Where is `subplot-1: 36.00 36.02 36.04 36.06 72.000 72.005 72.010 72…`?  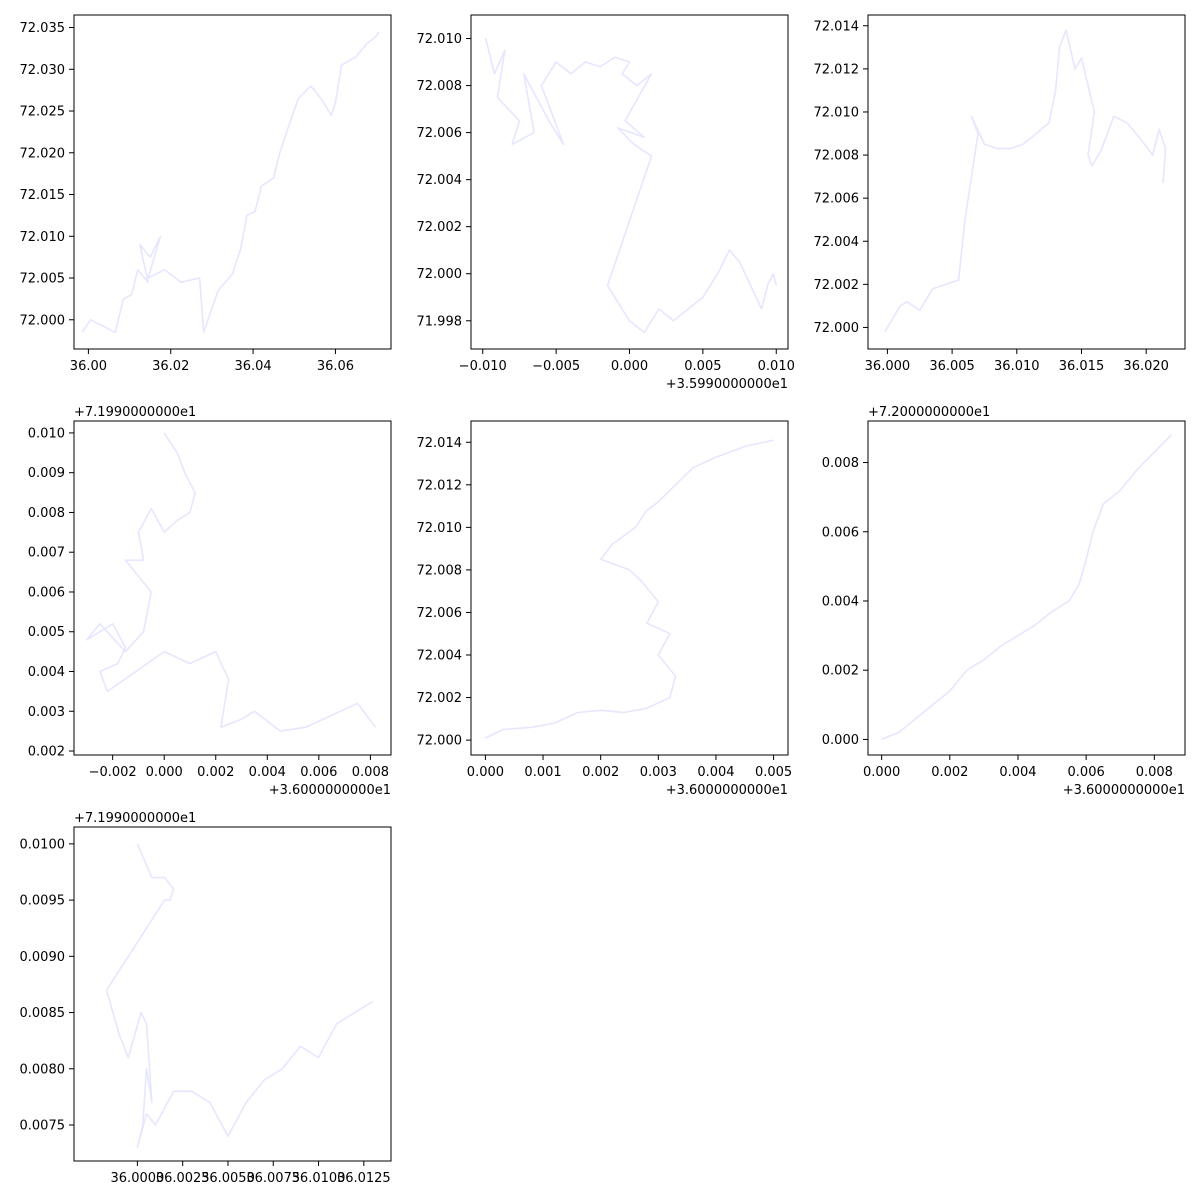
subplot-1: 36.00 36.02 36.04 36.06 72.000 72.005 72.010 72… is located at coordinates (206, 194).